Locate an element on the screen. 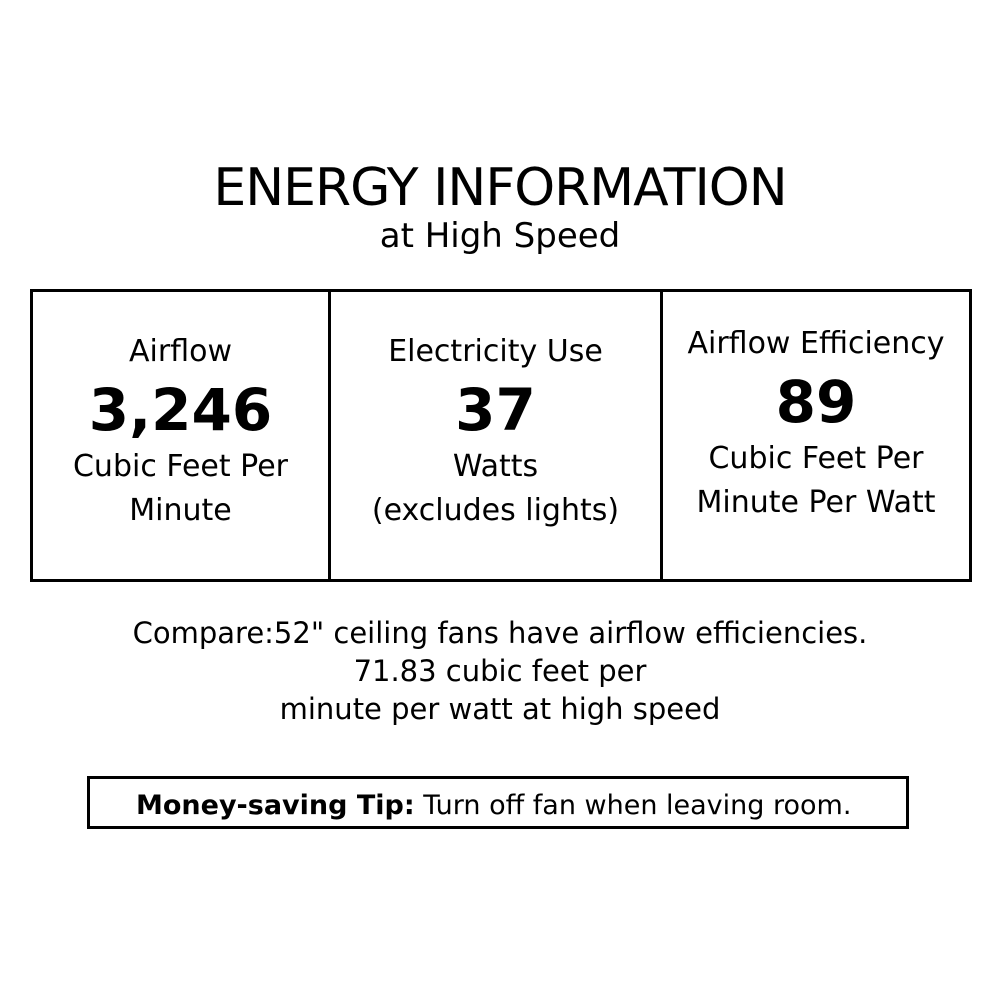  cell-label: Airflow Efficiency is located at coordinates (816, 343).